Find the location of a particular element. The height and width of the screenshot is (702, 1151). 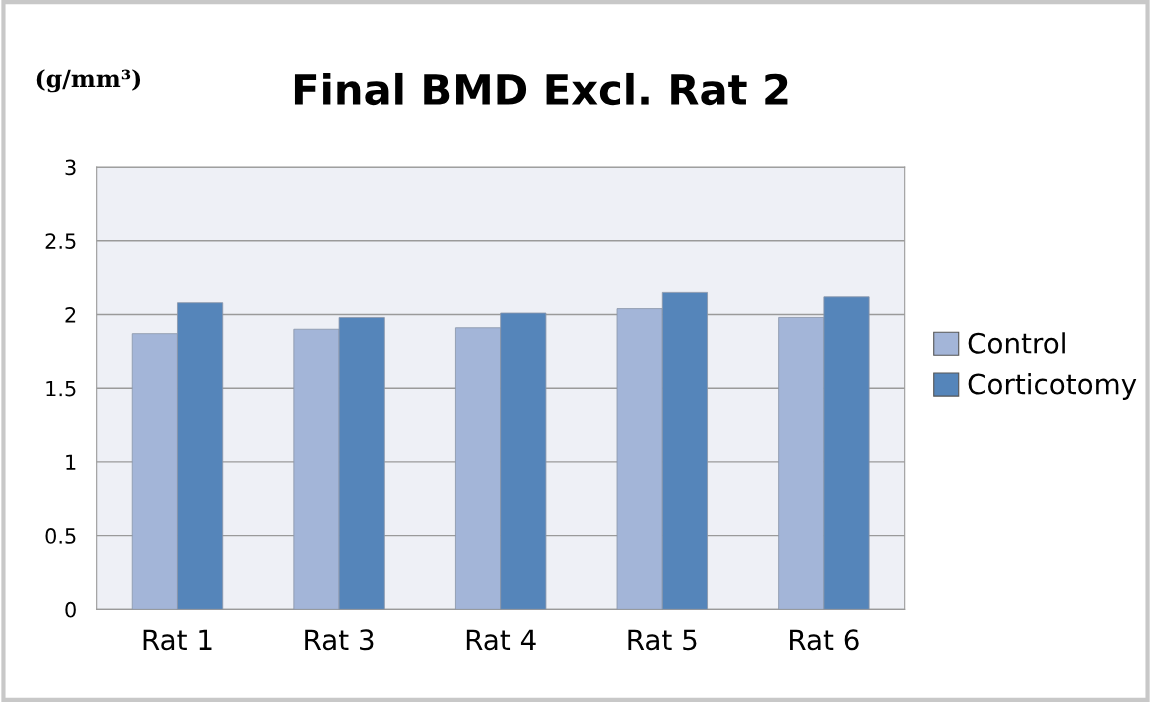

legend-label: Corticotomy is located at coordinates (1052, 386).